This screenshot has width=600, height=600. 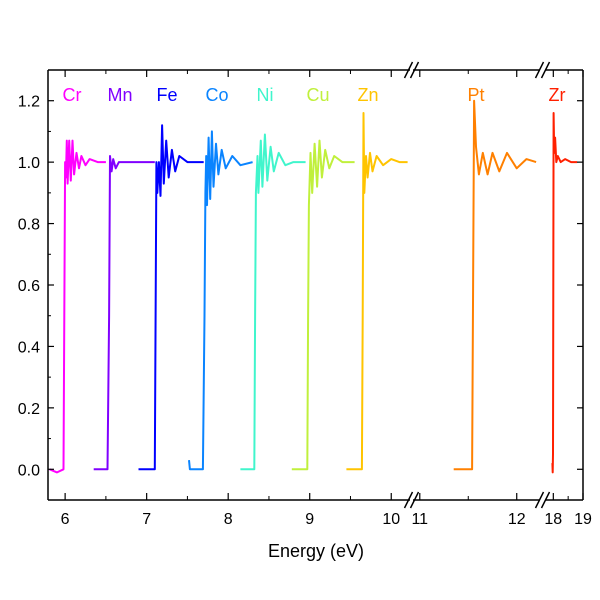 What do you see at coordinates (316, 551) in the screenshot?
I see `x-axis-title: Energy (eV)` at bounding box center [316, 551].